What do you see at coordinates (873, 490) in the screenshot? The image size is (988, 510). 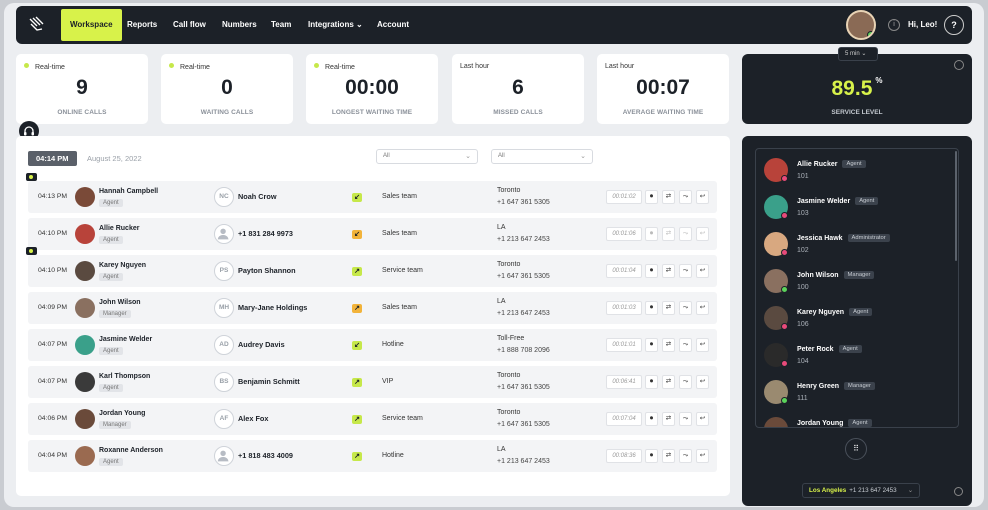 I see `line-number: +1 213 647 2453` at bounding box center [873, 490].